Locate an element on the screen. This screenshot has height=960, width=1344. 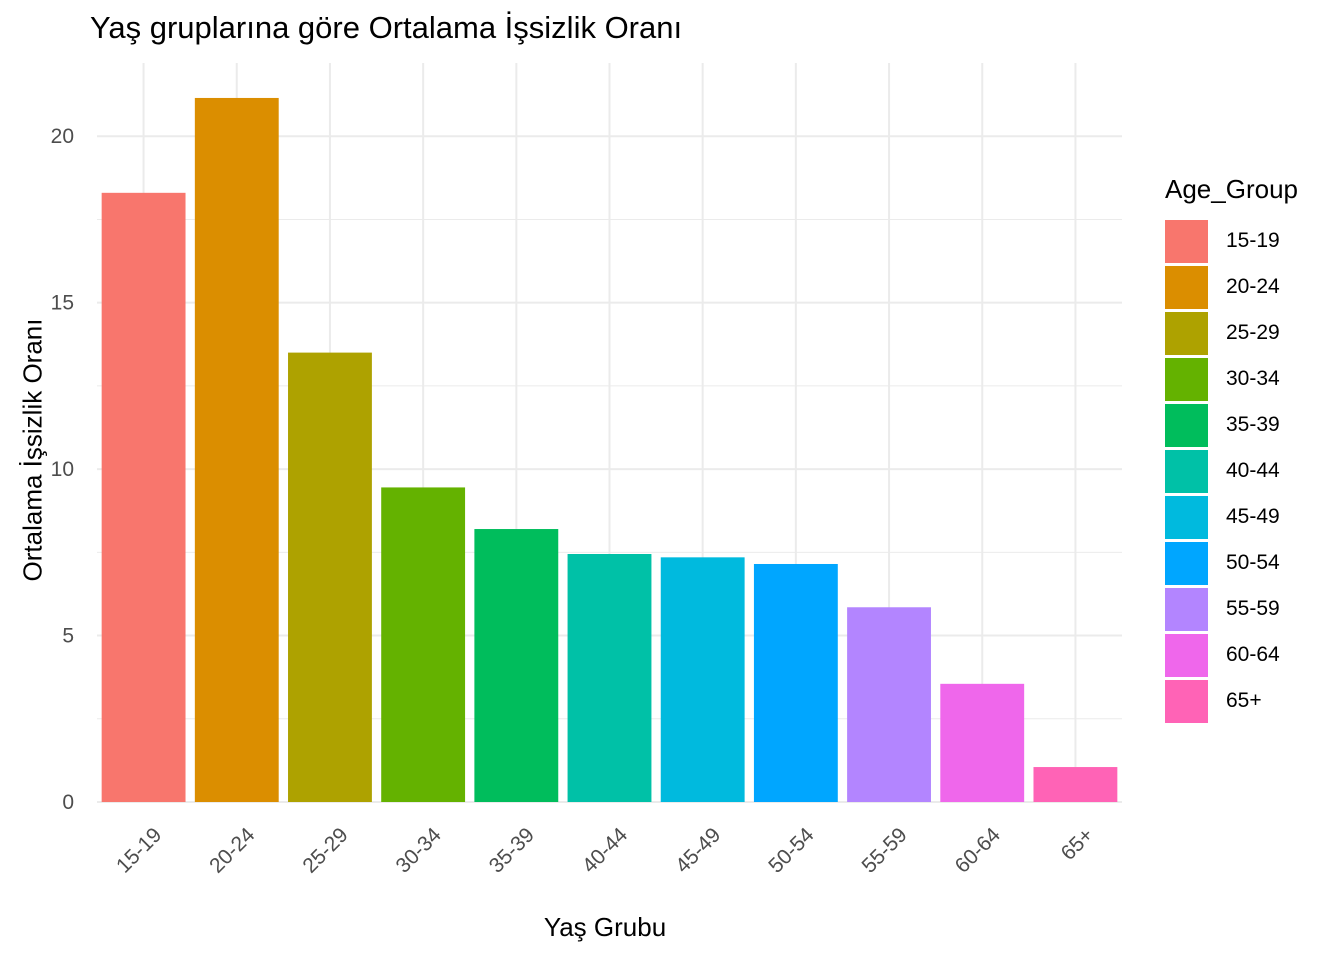
y-tick-label: 0 is located at coordinates (68, 802).